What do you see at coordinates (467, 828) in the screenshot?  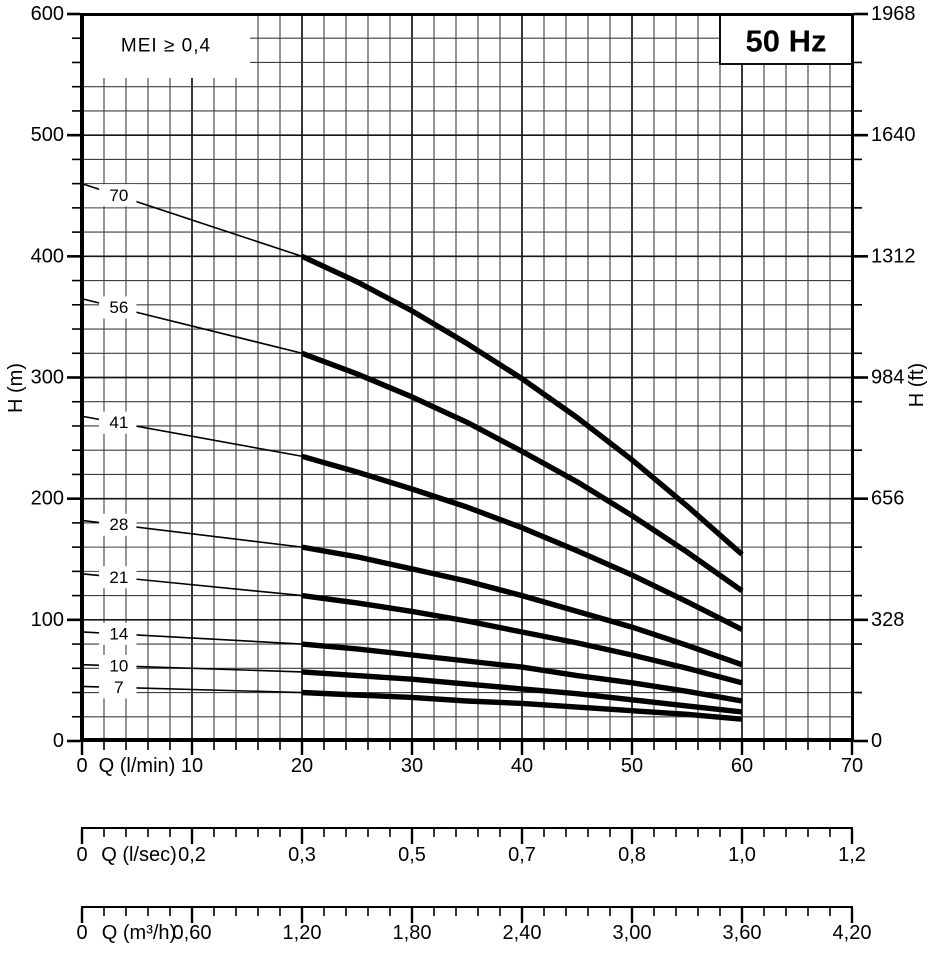 I see `axis-lsec-line` at bounding box center [467, 828].